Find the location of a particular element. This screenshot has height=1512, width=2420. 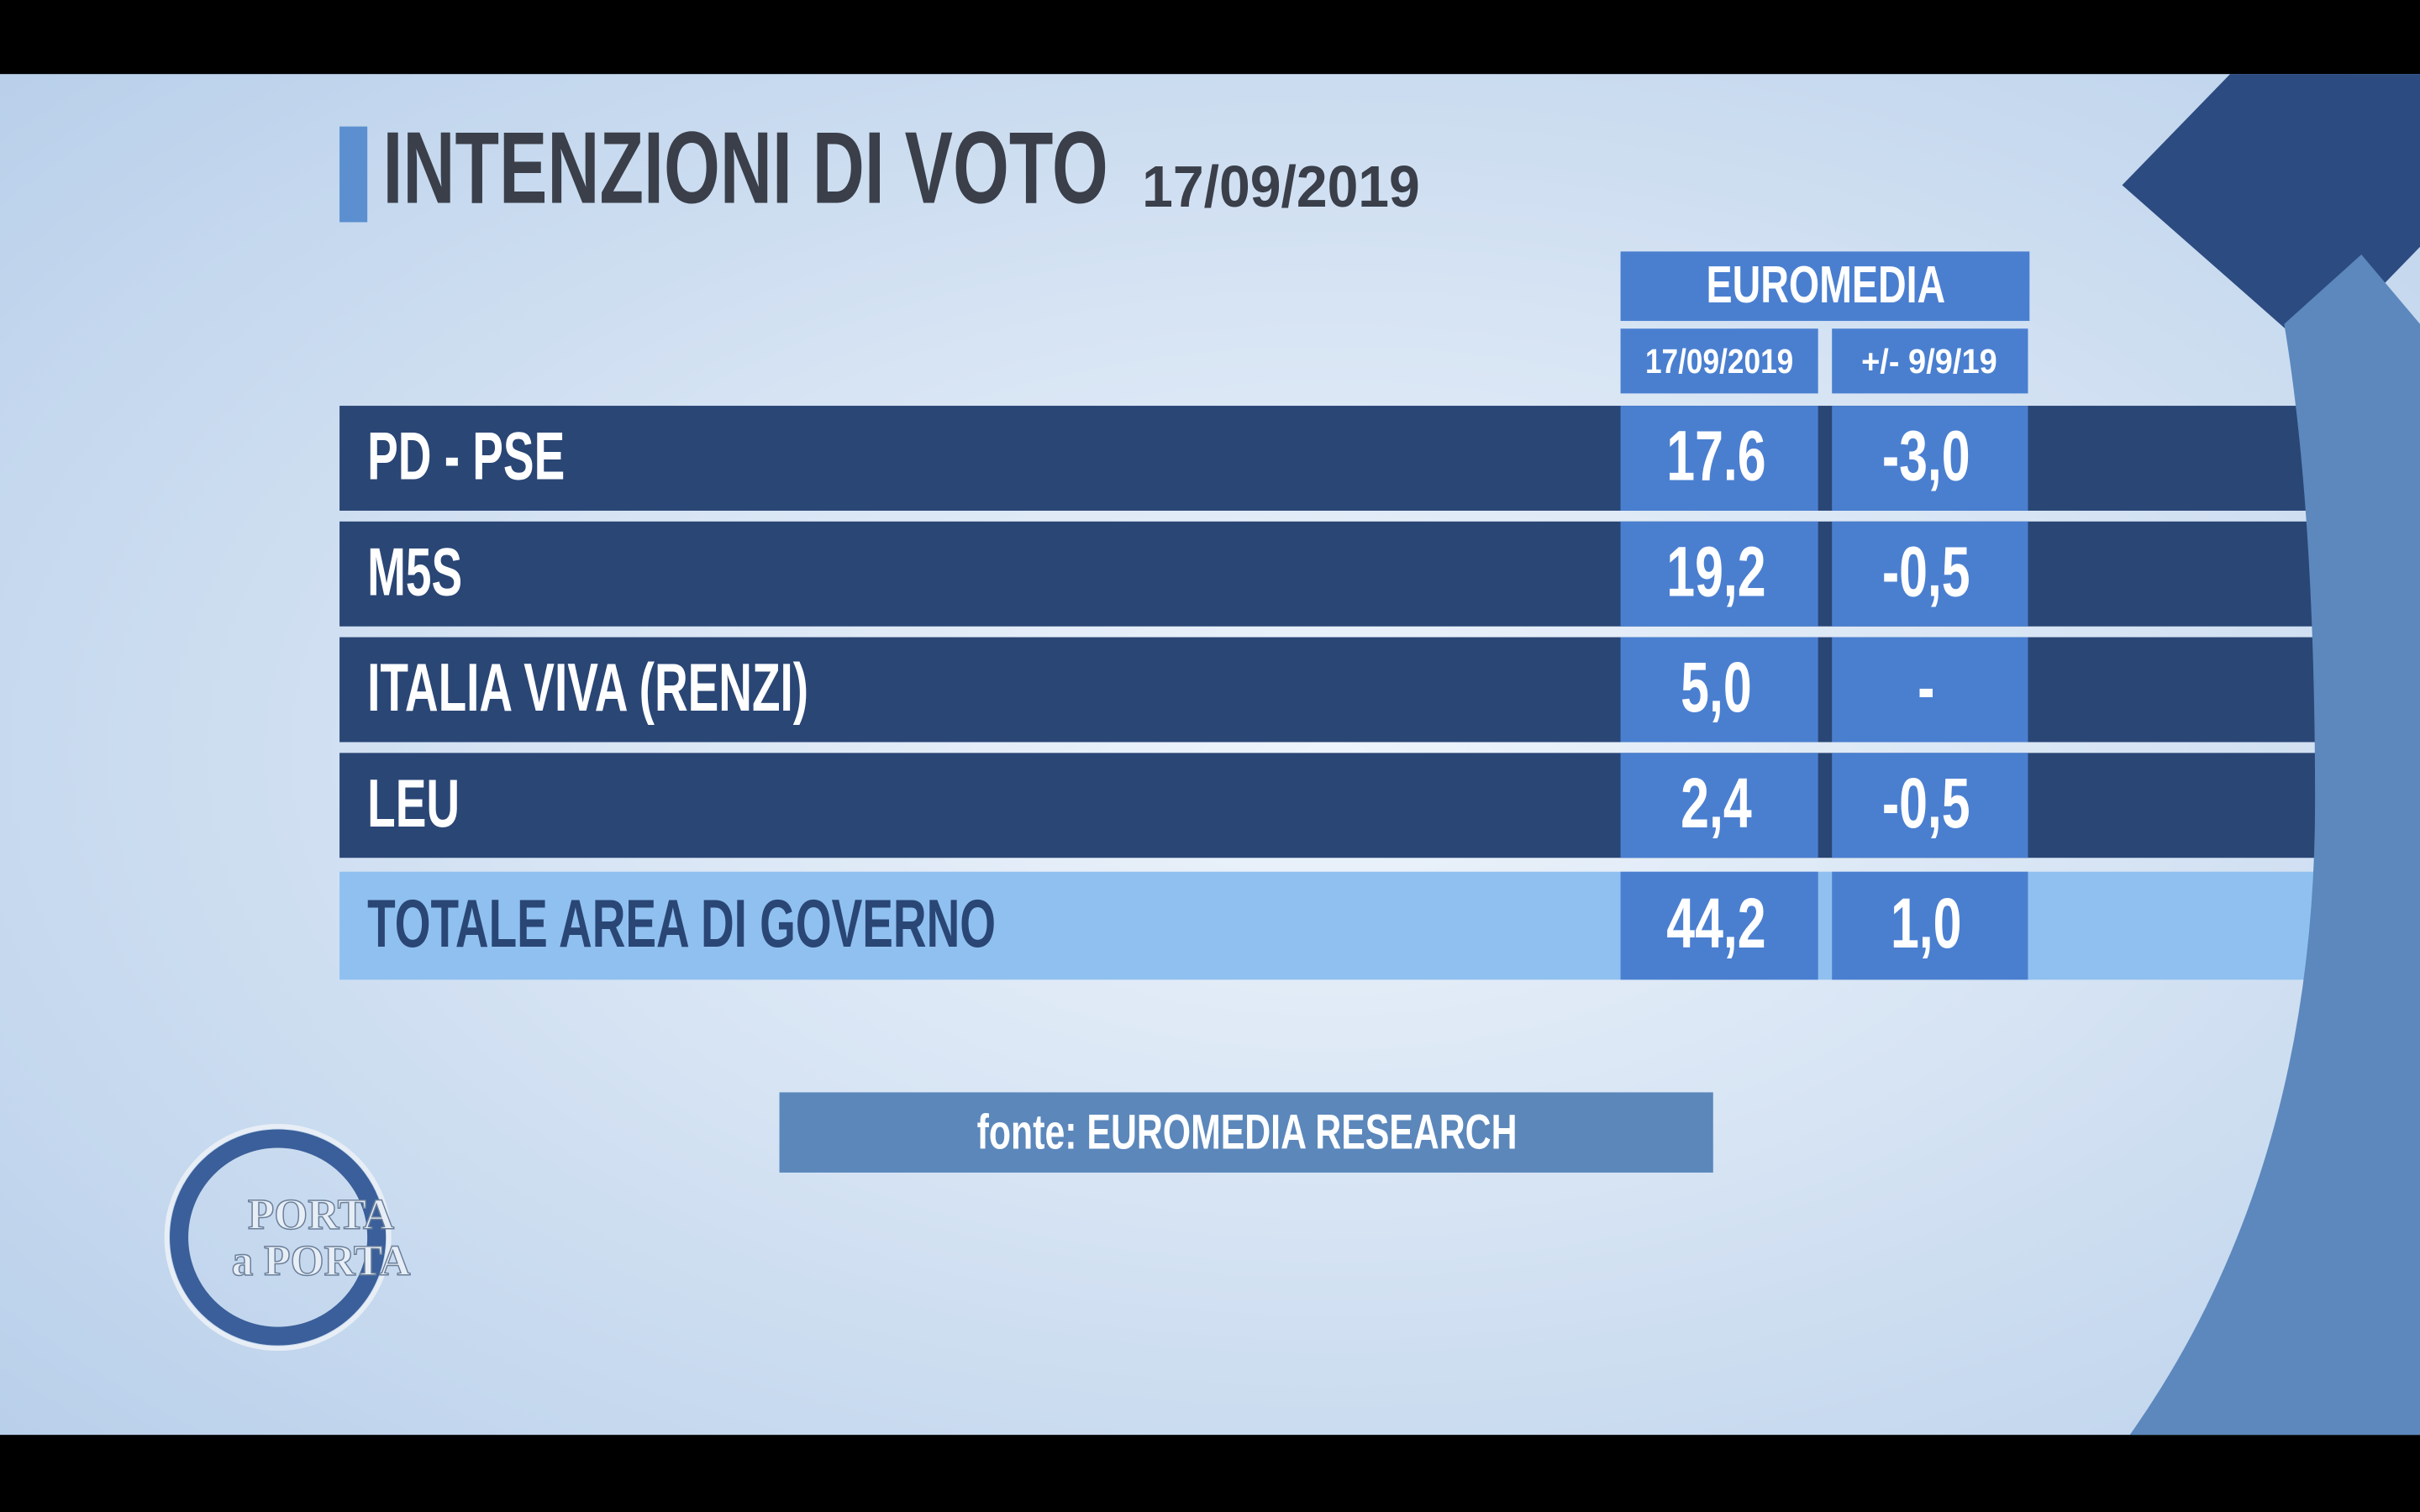

row-value: 5,0 is located at coordinates (1716, 687).